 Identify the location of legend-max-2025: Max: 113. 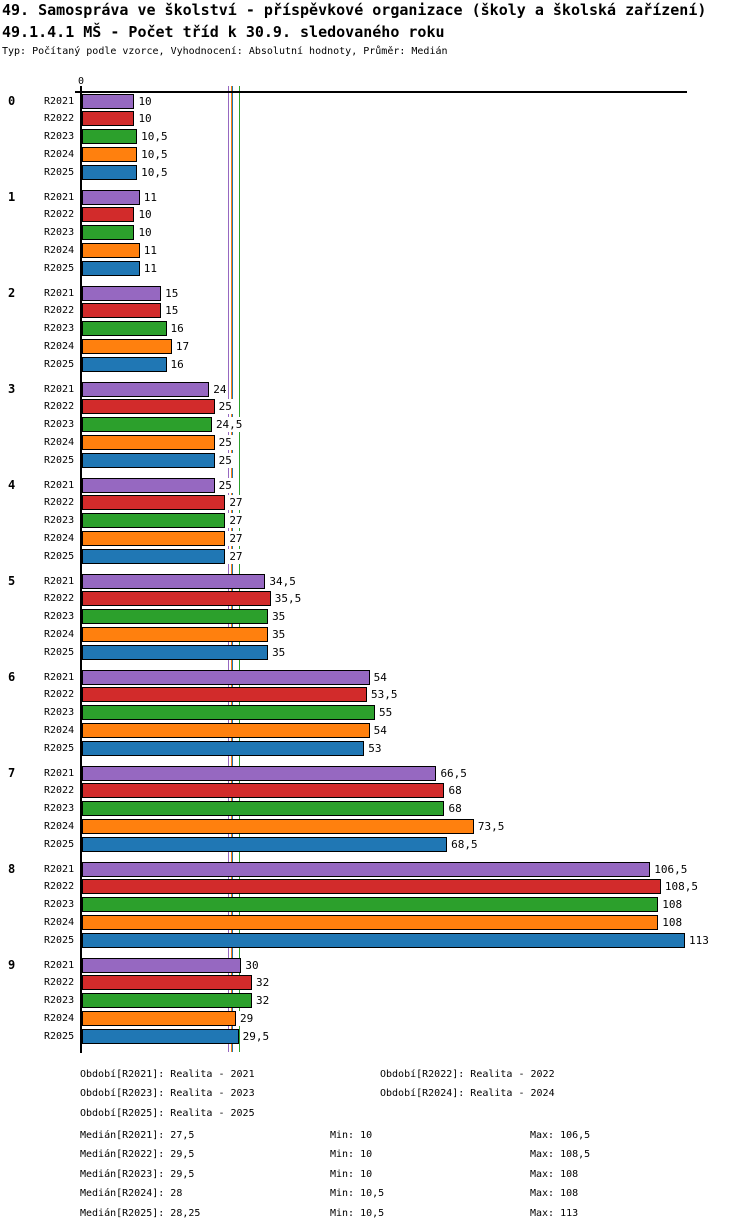
(554, 1213).